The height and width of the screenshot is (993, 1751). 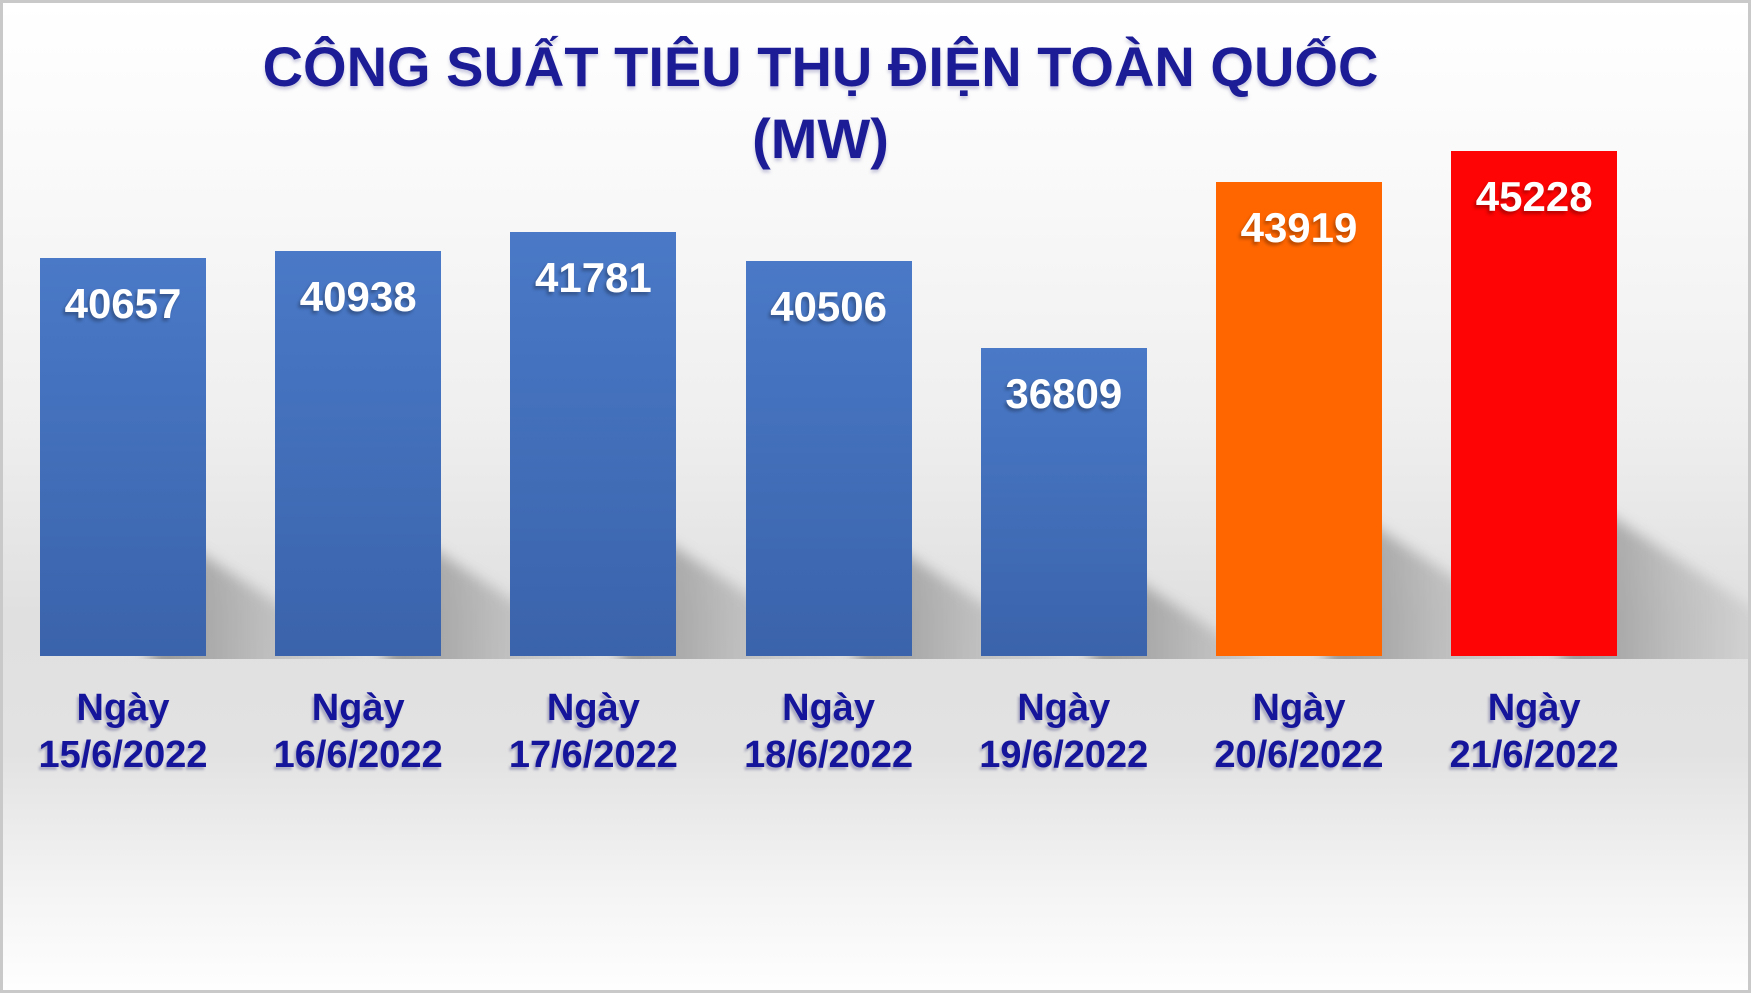 What do you see at coordinates (1534, 196) in the screenshot?
I see `bar-value-label: 45228` at bounding box center [1534, 196].